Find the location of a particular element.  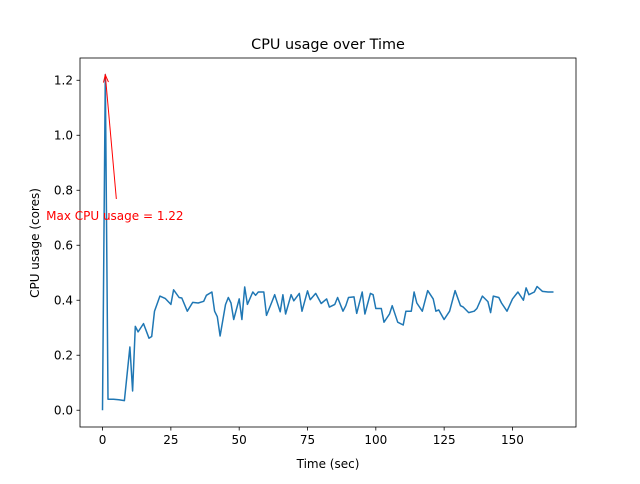

x-tick-label: 0 is located at coordinates (103, 440).